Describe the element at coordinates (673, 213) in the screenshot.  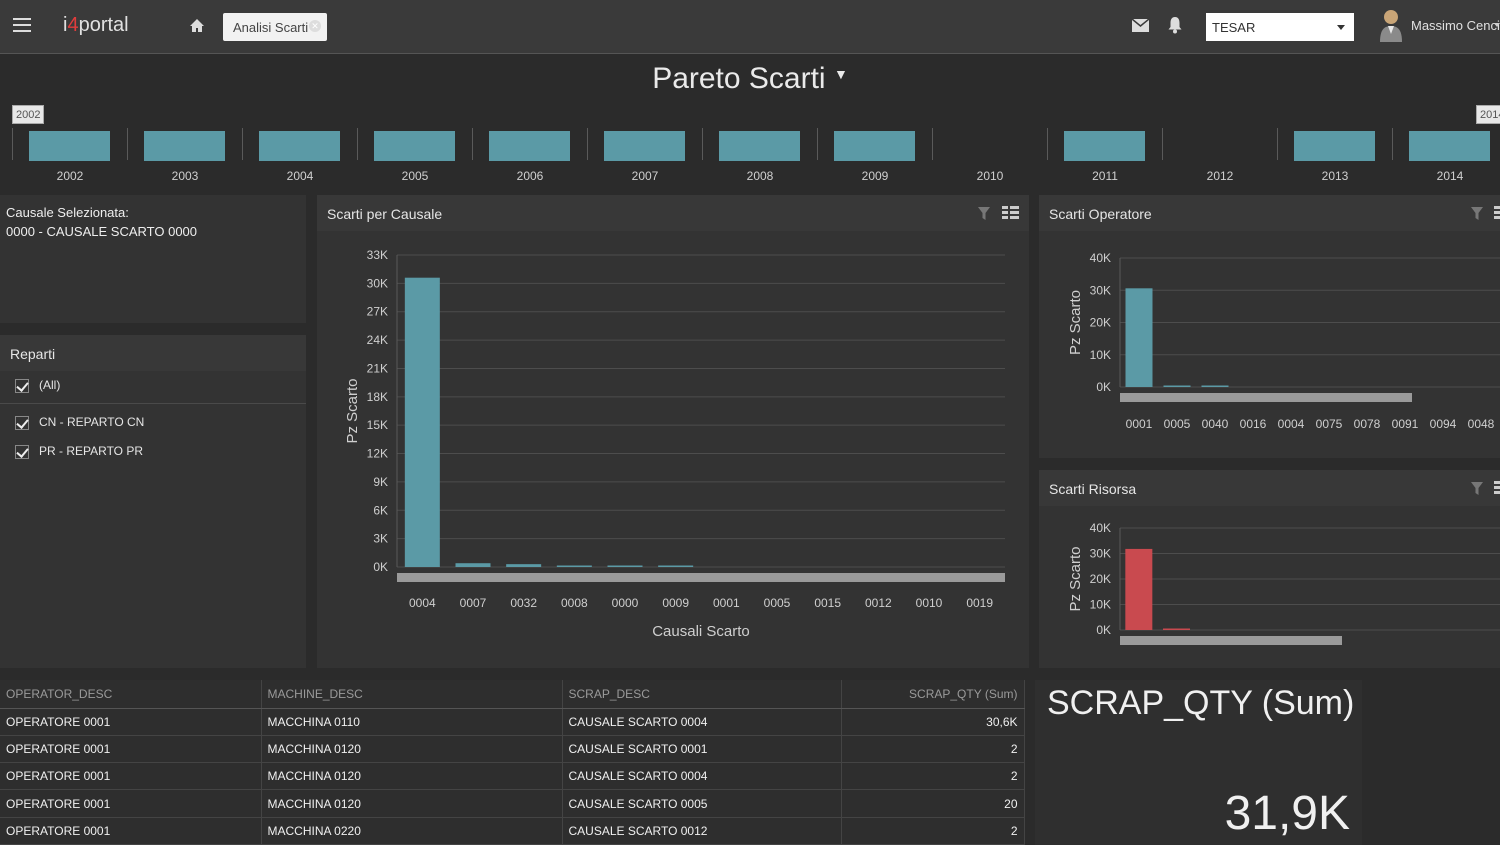
I see `scarti-per-causale-title: Scarti per Causale` at that location.